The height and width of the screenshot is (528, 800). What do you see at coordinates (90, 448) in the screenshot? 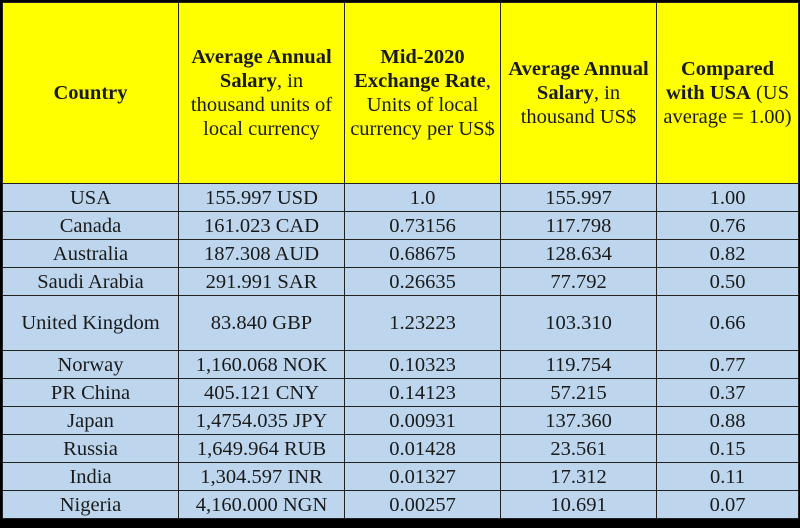
I see `cell-country: Russia` at bounding box center [90, 448].